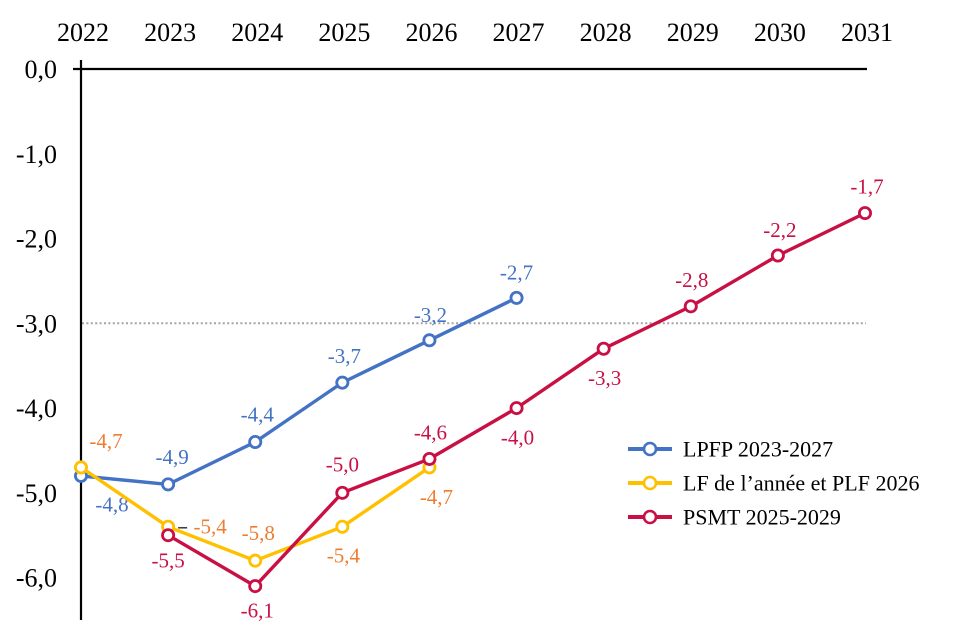  I want to click on legend-item-1: LPFP 2023-2027, so click(730, 449).